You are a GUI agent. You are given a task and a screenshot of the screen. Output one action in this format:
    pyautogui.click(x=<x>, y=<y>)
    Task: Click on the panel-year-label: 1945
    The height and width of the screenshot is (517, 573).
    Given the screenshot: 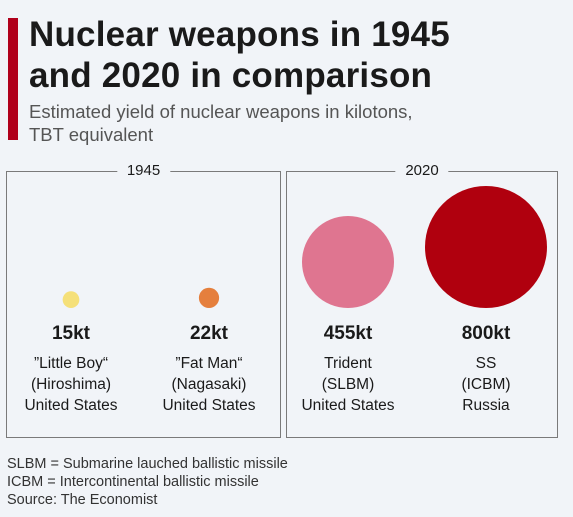 What is the action you would take?
    pyautogui.click(x=143, y=171)
    